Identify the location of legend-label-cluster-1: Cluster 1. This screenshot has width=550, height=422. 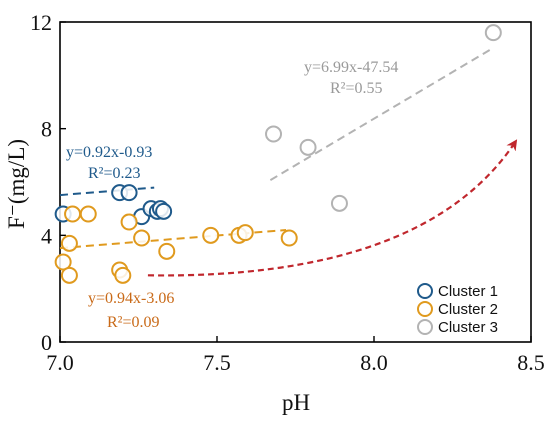
(468, 291).